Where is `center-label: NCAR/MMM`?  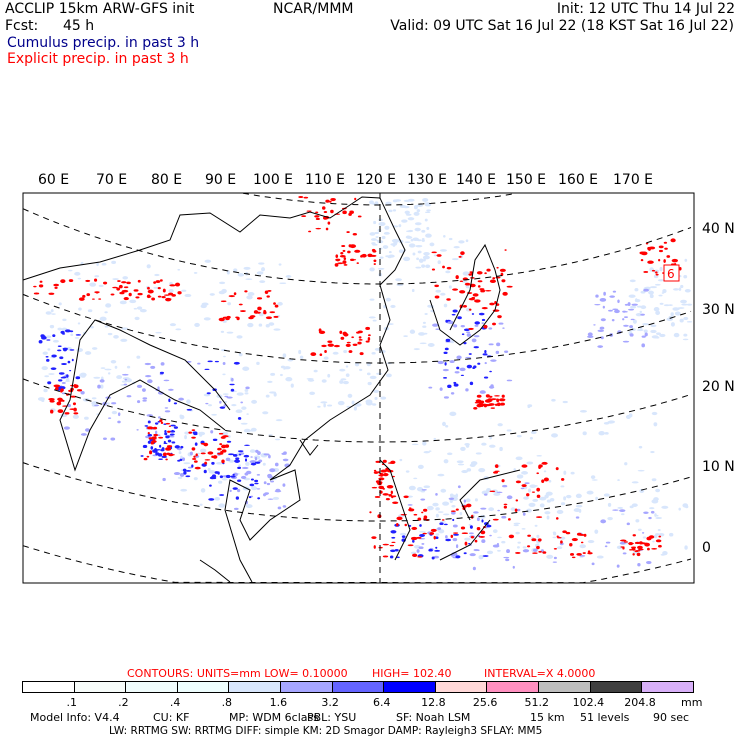
center-label: NCAR/MMM is located at coordinates (313, 9).